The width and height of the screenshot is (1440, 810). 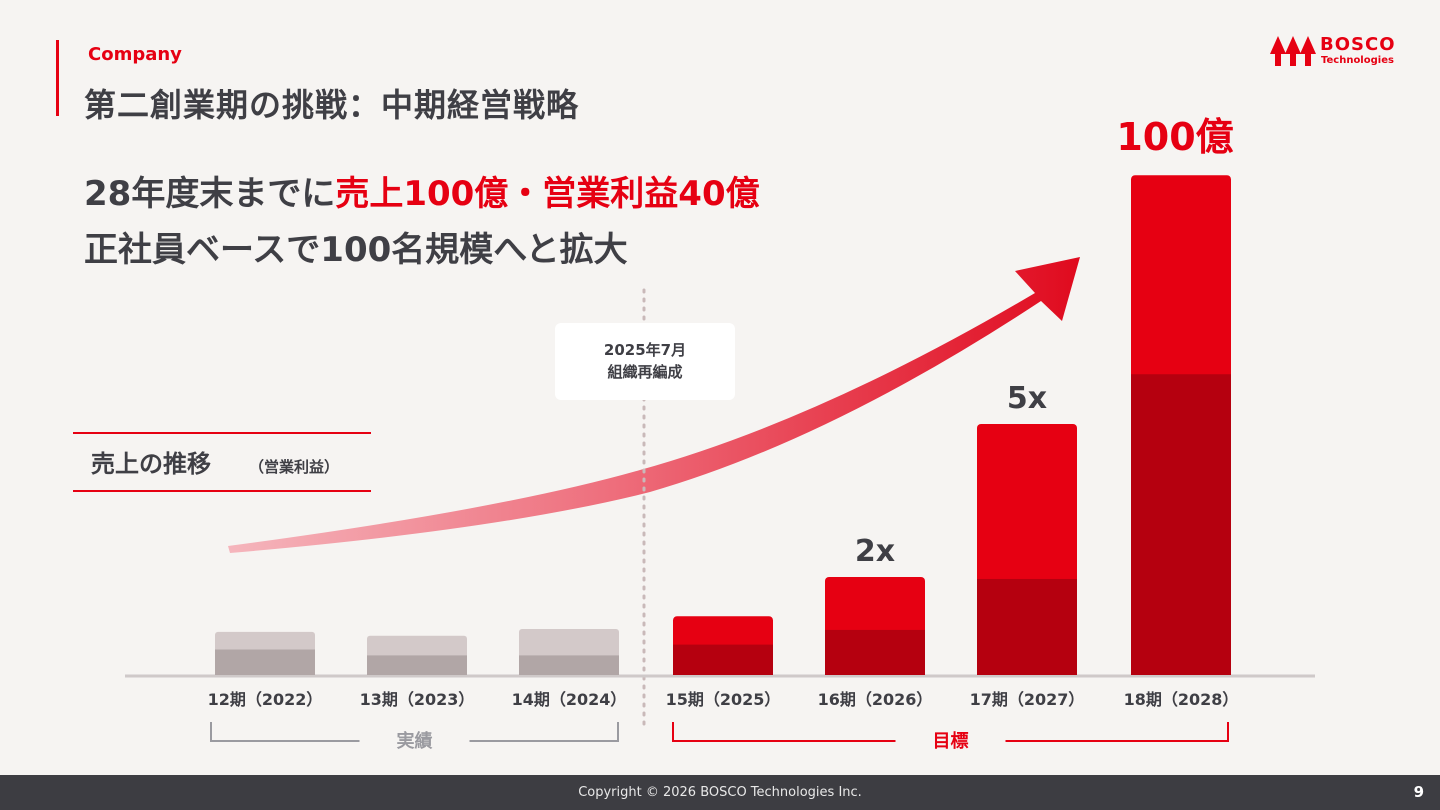 I want to click on copyright: Copyright © 2026 BOSCO Technologies Inc., so click(x=720, y=792).